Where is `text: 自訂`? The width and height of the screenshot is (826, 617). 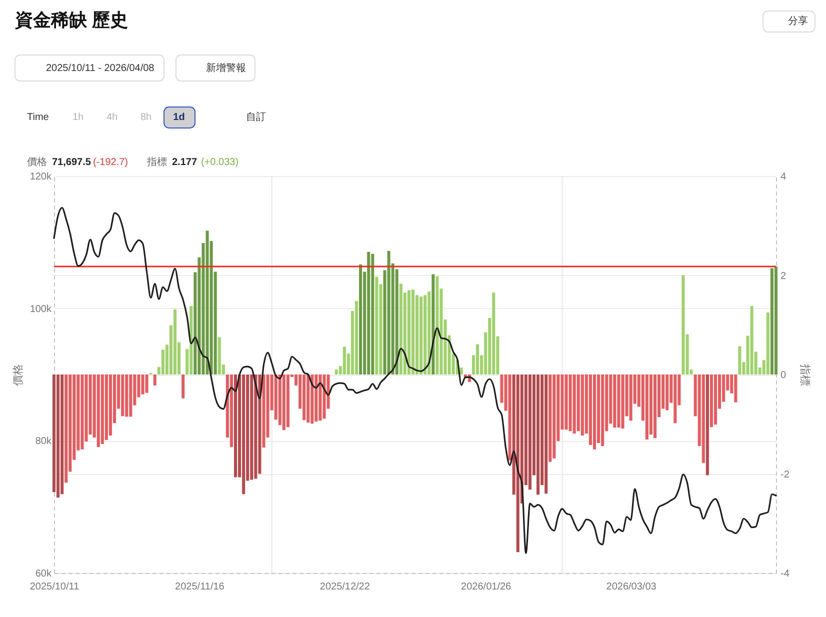 text: 自訂 is located at coordinates (256, 117).